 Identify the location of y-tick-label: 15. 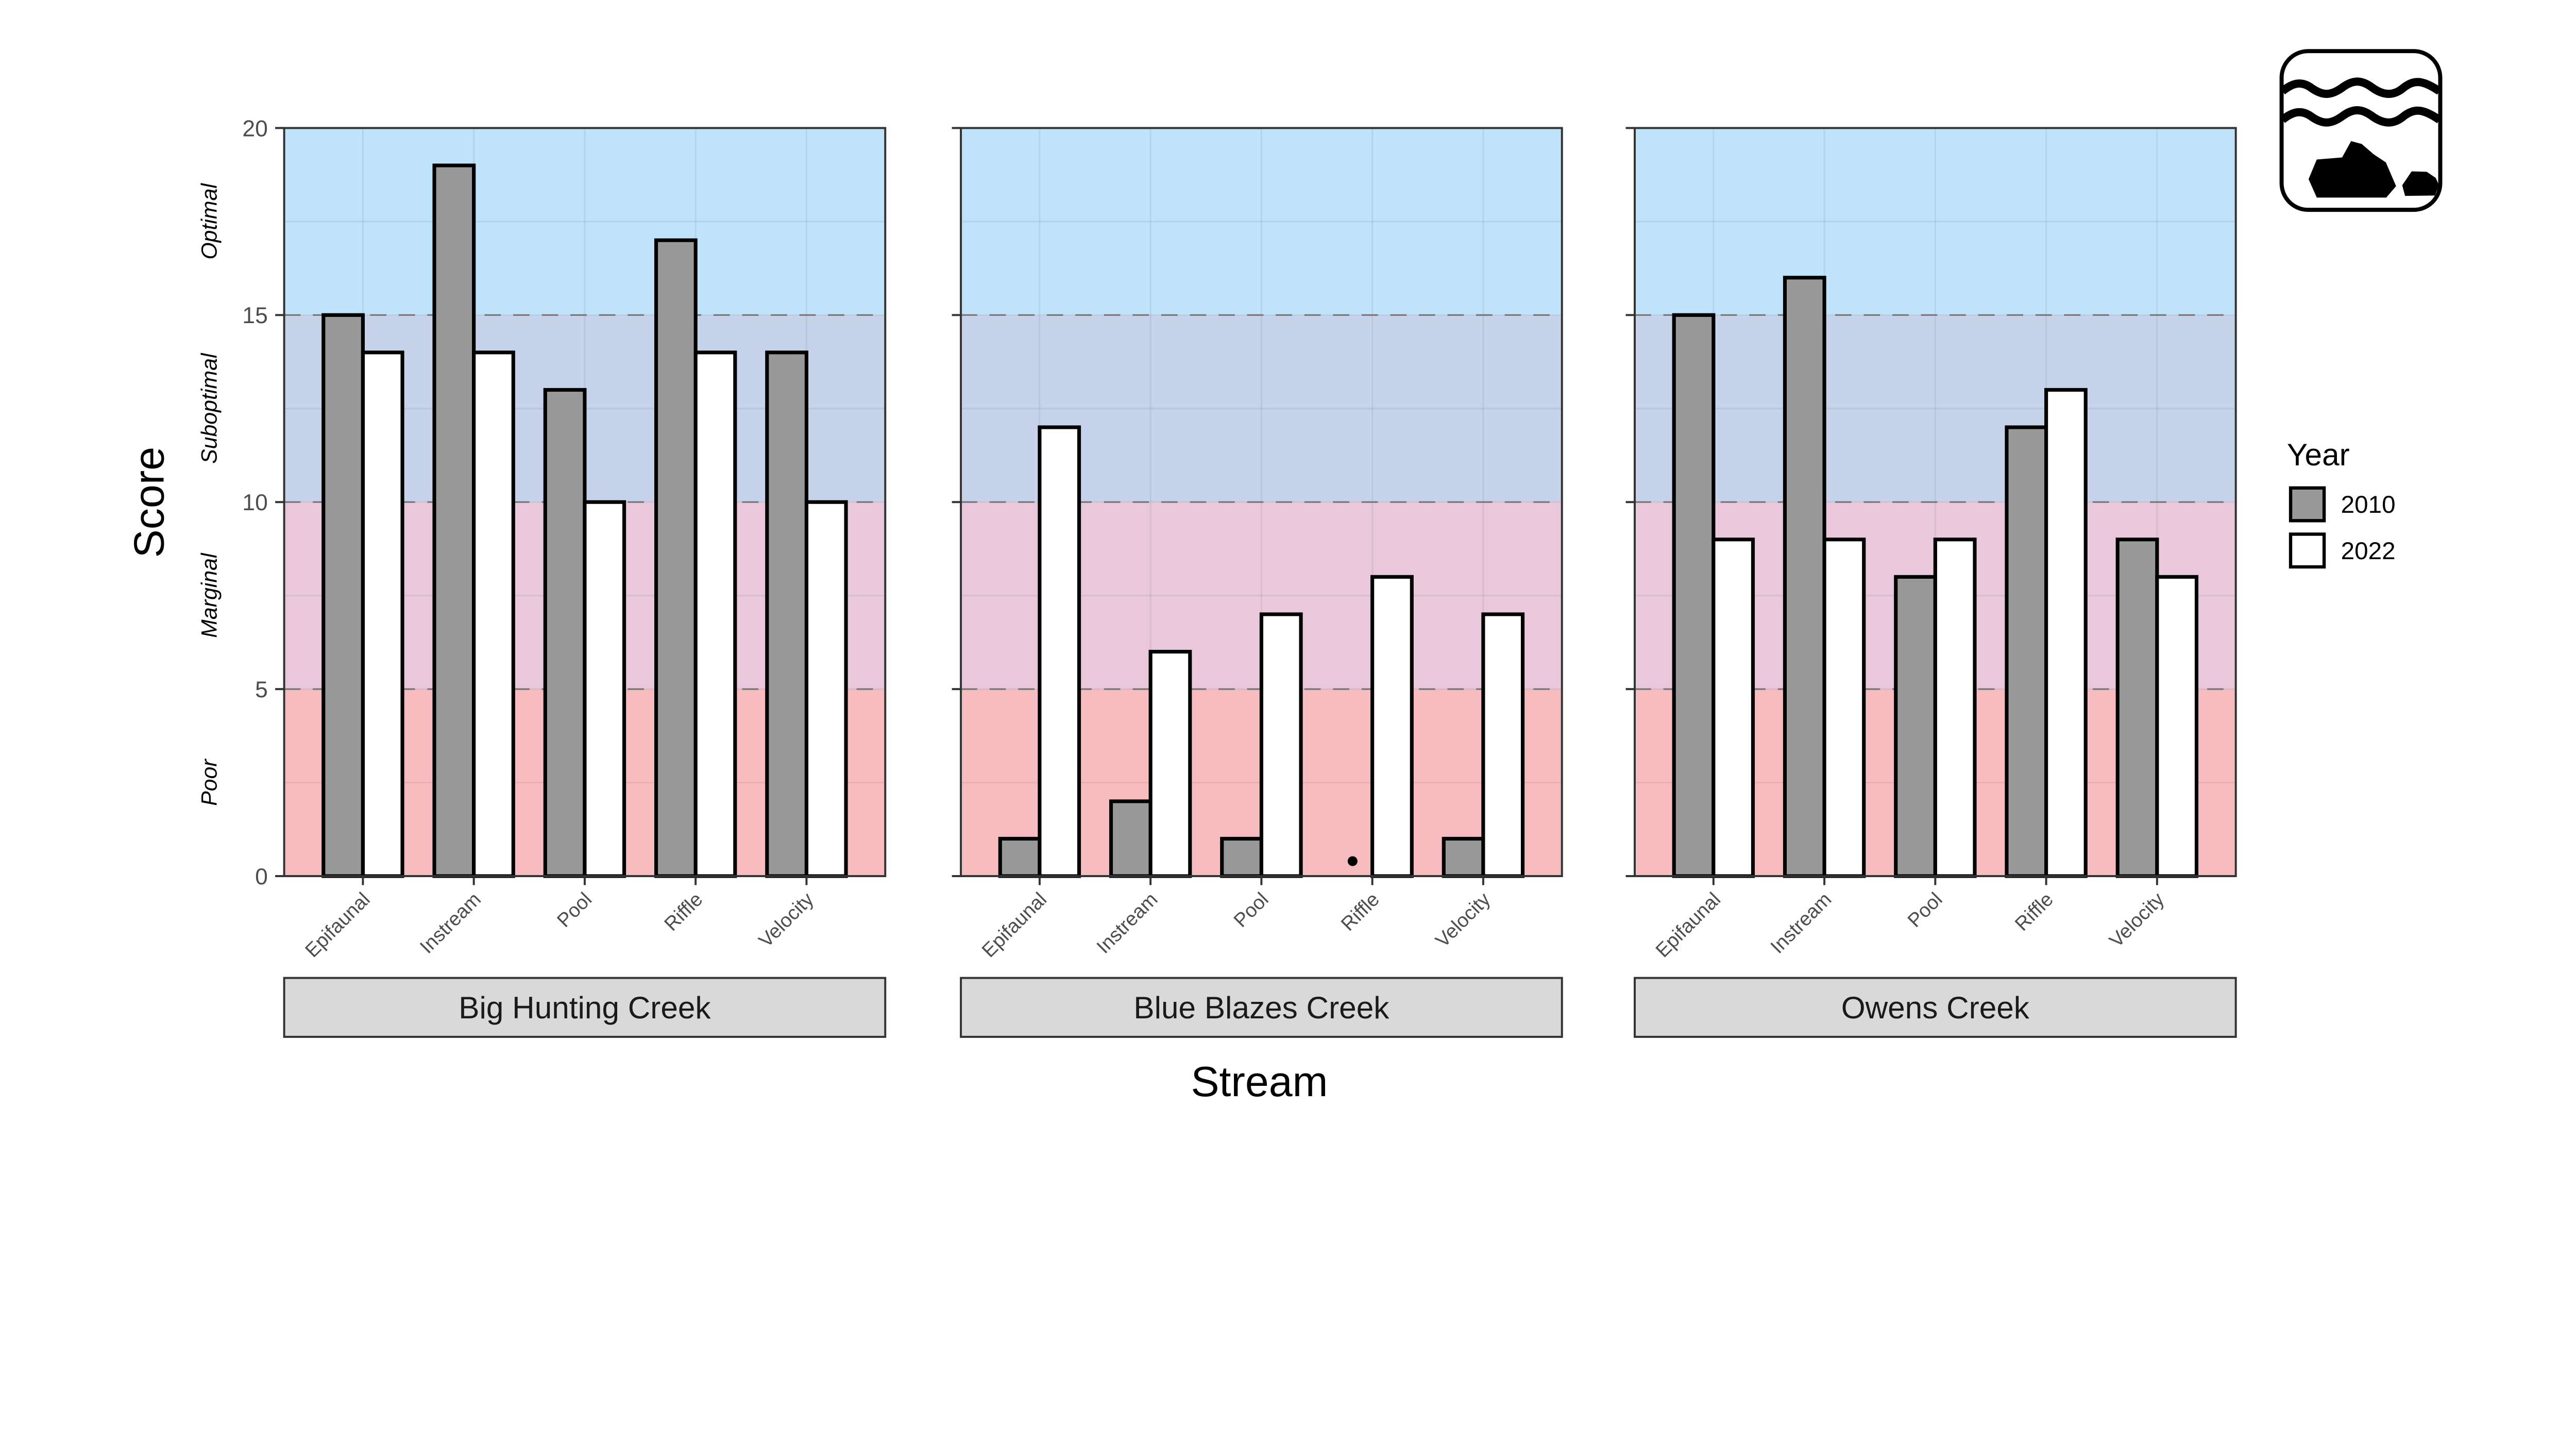
(254, 315).